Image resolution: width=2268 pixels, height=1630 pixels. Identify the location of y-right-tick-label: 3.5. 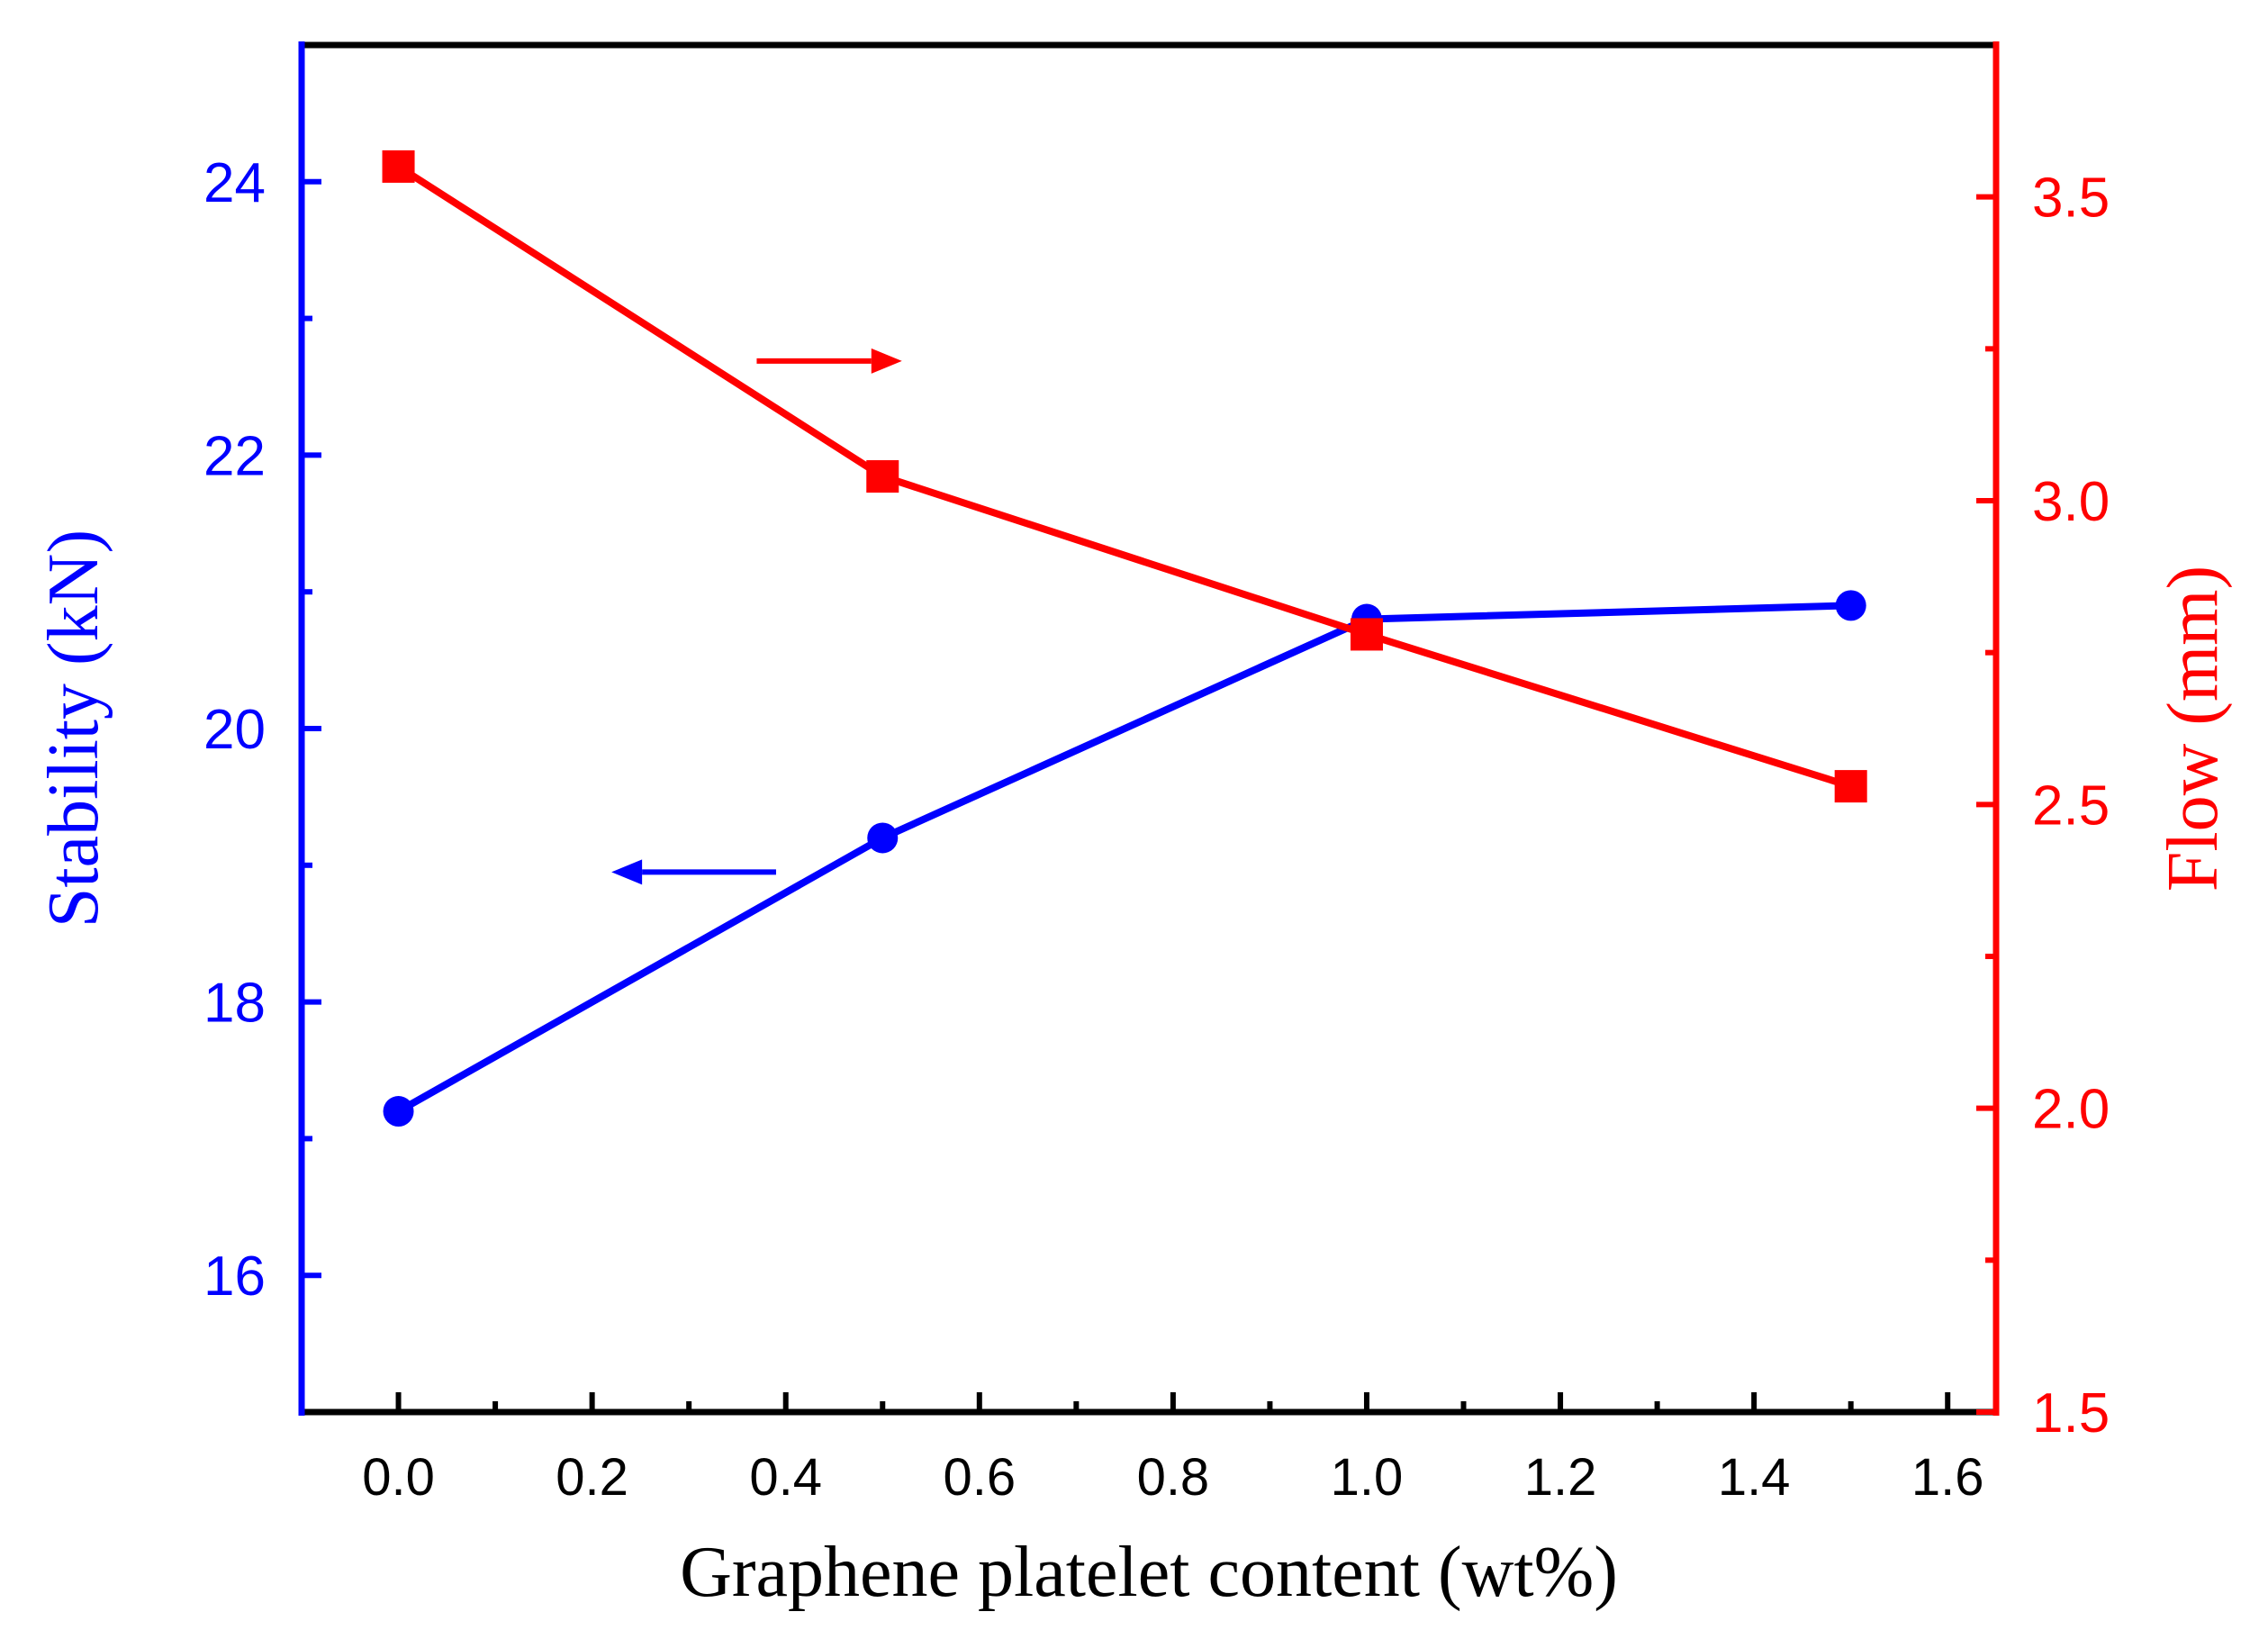
(2071, 199).